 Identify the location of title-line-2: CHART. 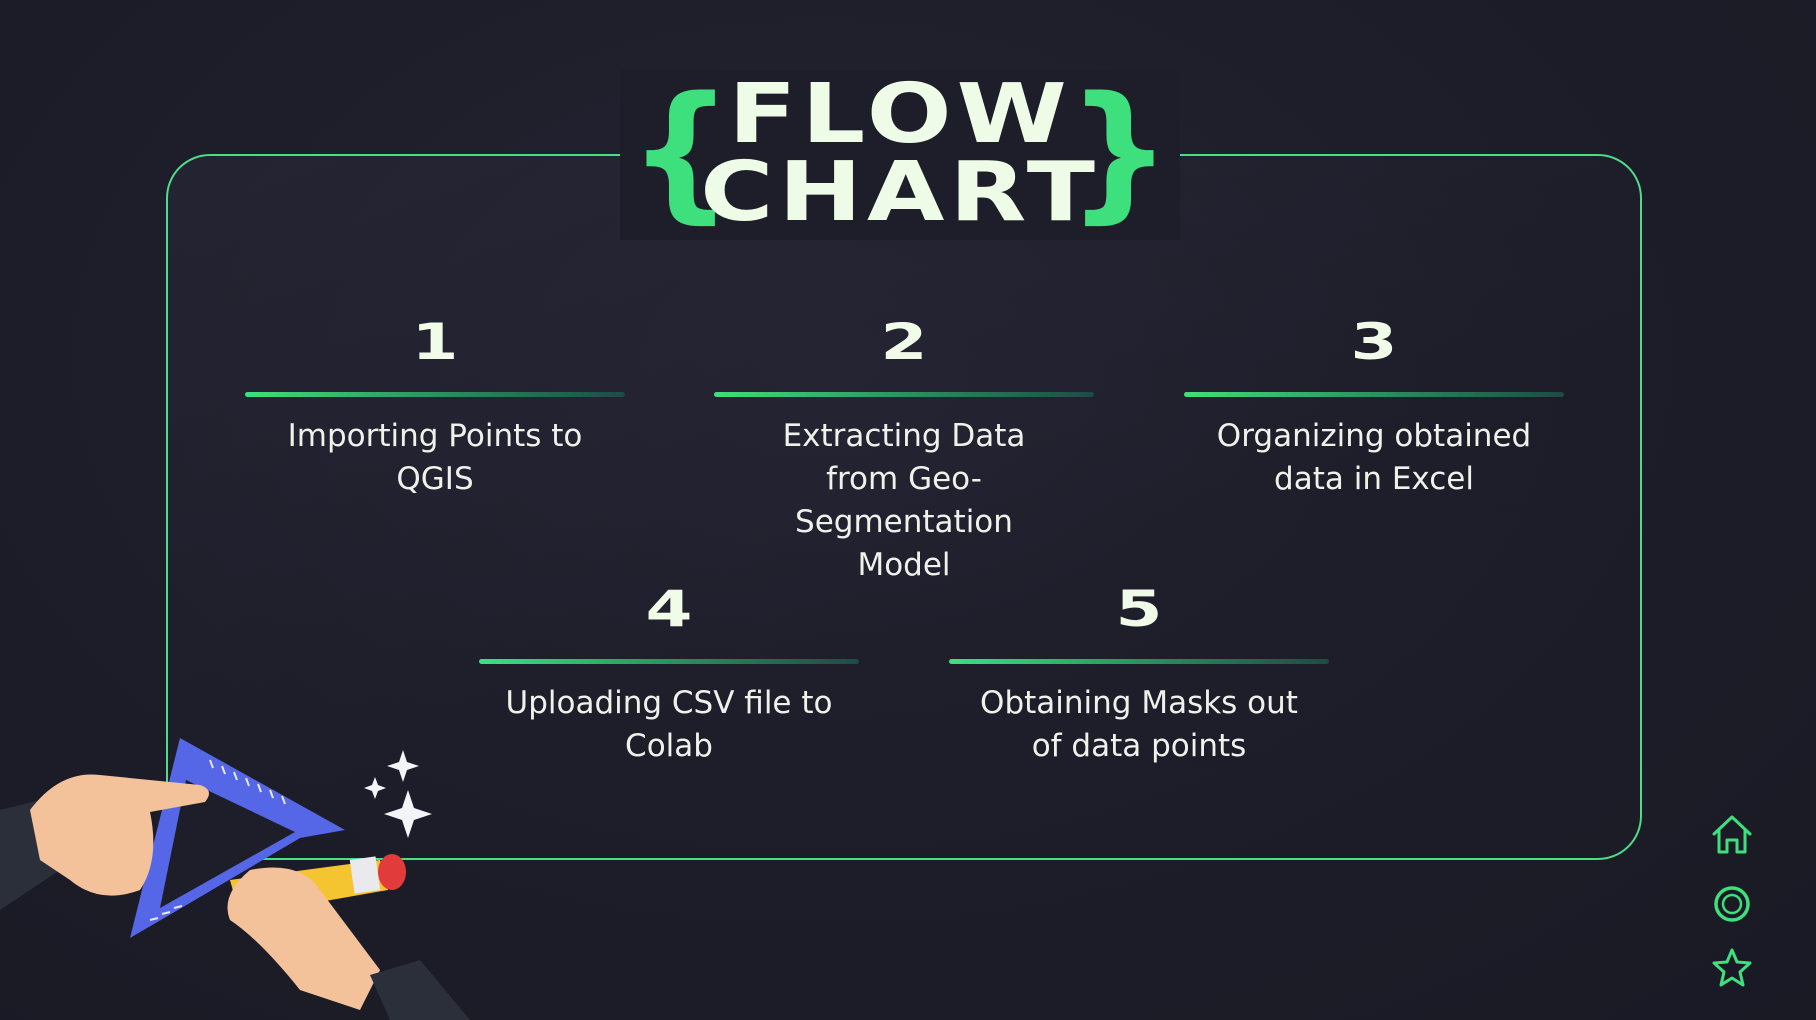
(900, 192).